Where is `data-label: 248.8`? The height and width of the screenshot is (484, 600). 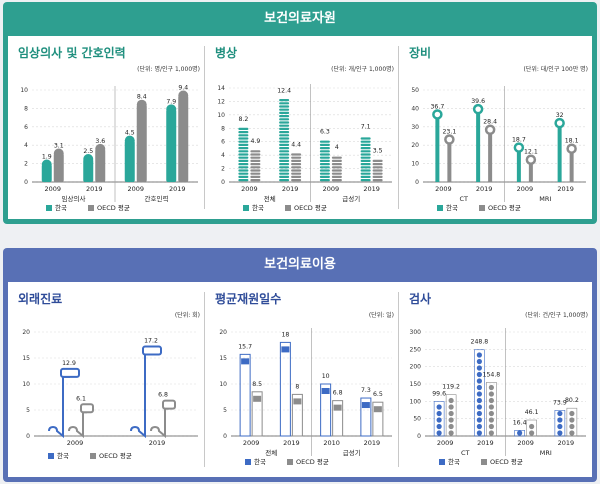 data-label: 248.8 is located at coordinates (480, 342).